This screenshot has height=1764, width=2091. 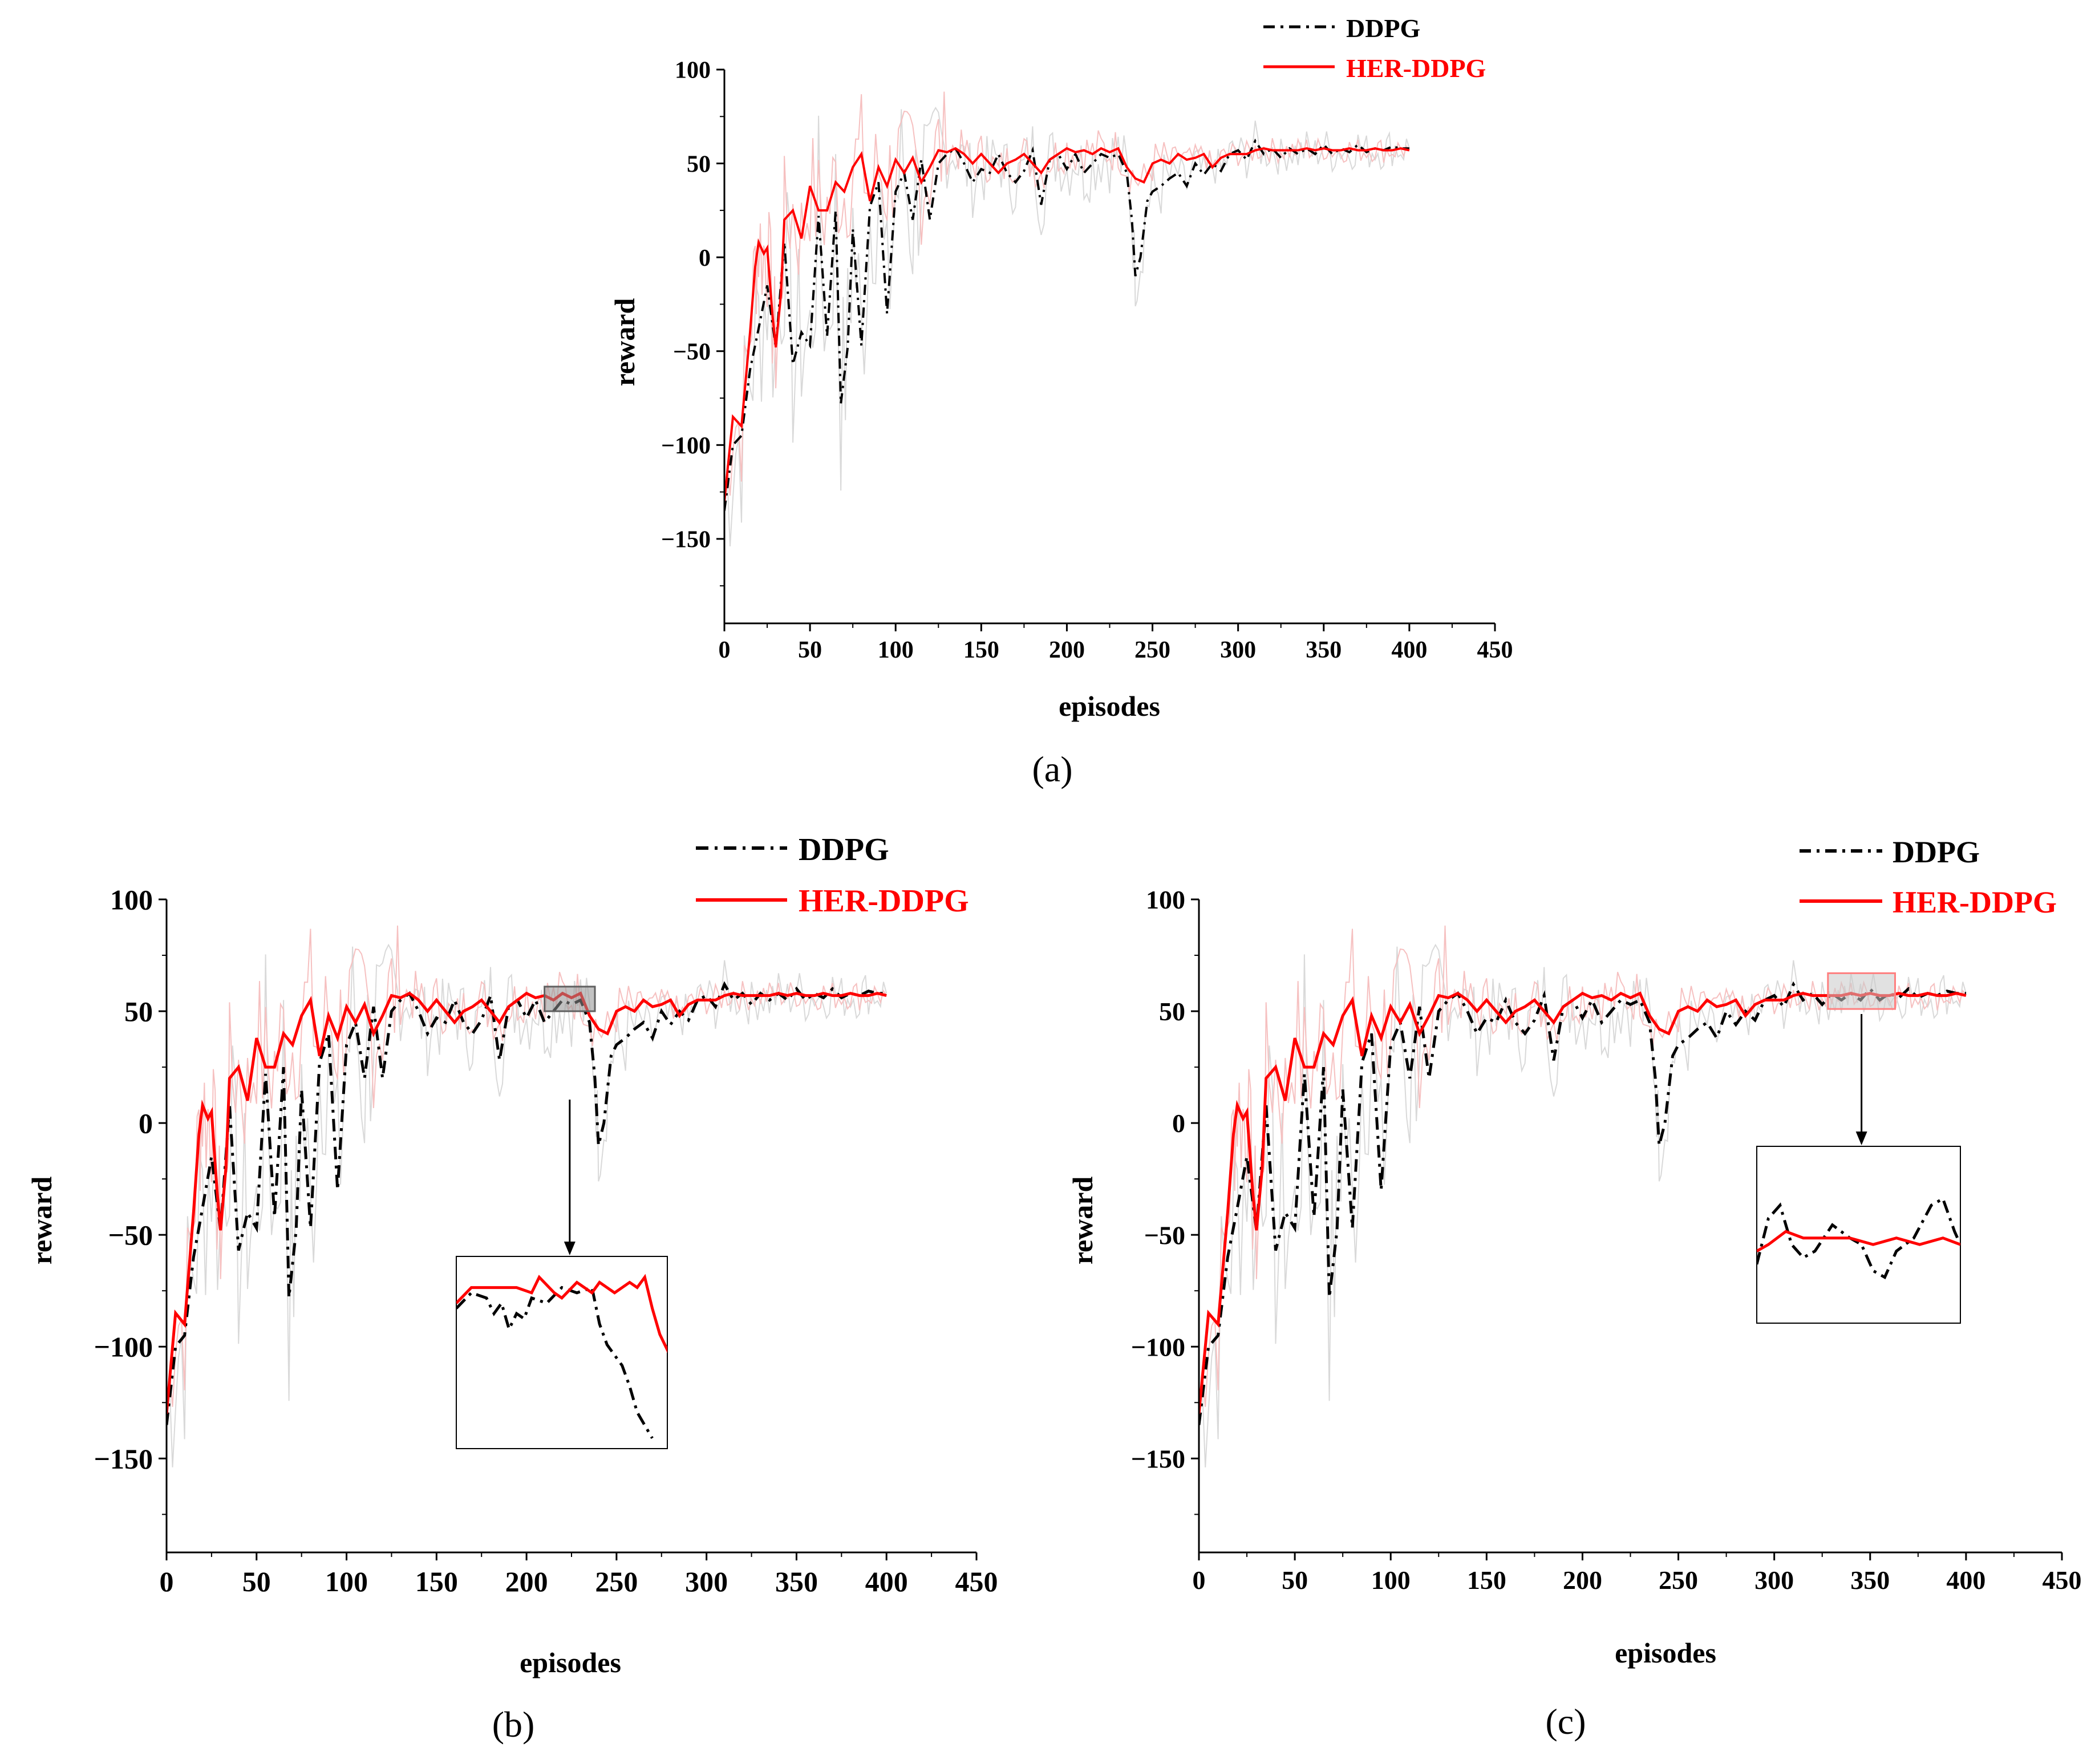 What do you see at coordinates (555, 1362) in the screenshot?
I see `inset-ddpg-line` at bounding box center [555, 1362].